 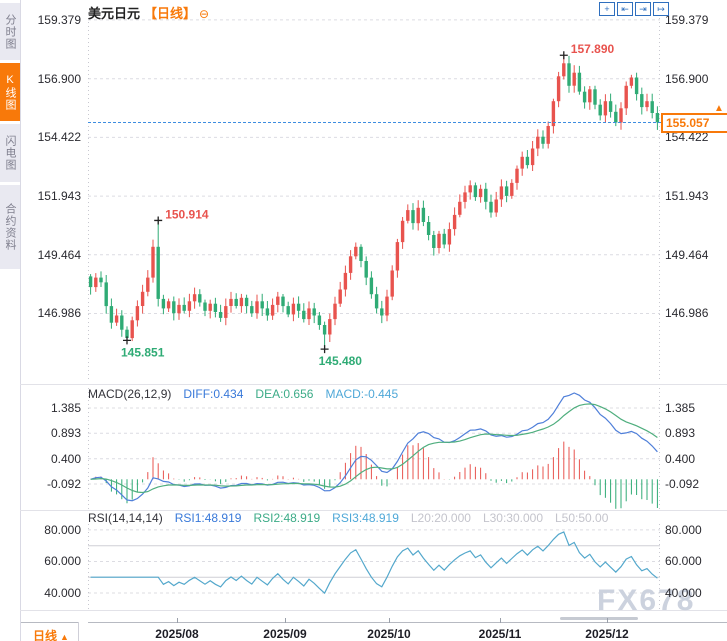 I want to click on x-axis-label: 2025/10, so click(x=389, y=634).